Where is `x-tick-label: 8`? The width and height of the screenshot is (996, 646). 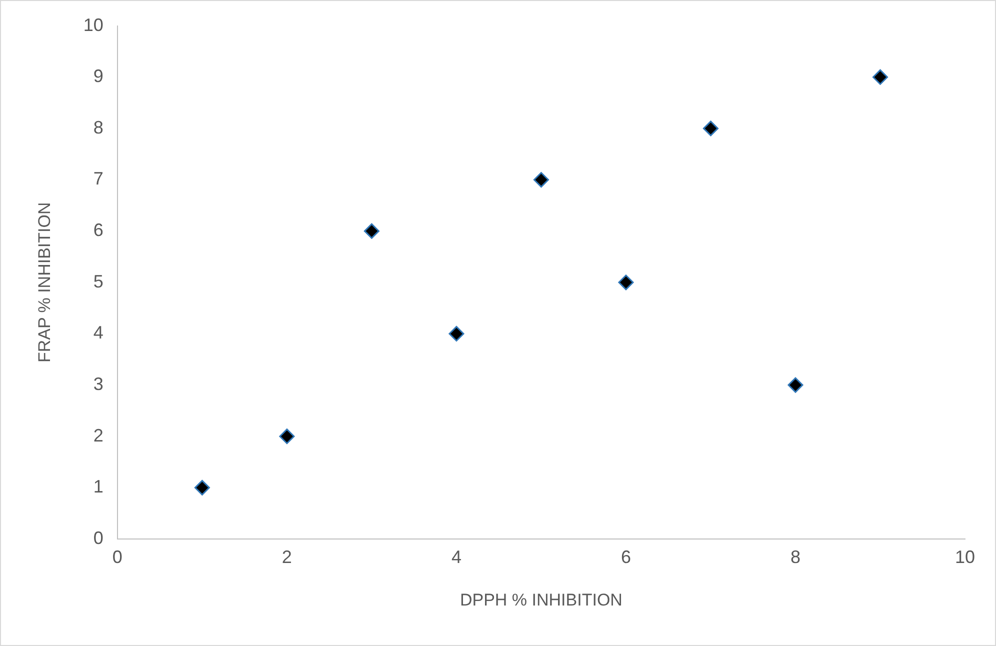
x-tick-label: 8 is located at coordinates (795, 556).